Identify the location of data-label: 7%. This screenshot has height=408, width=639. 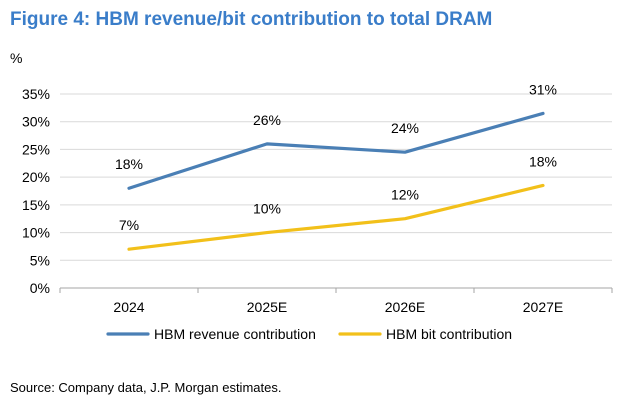
(129, 225).